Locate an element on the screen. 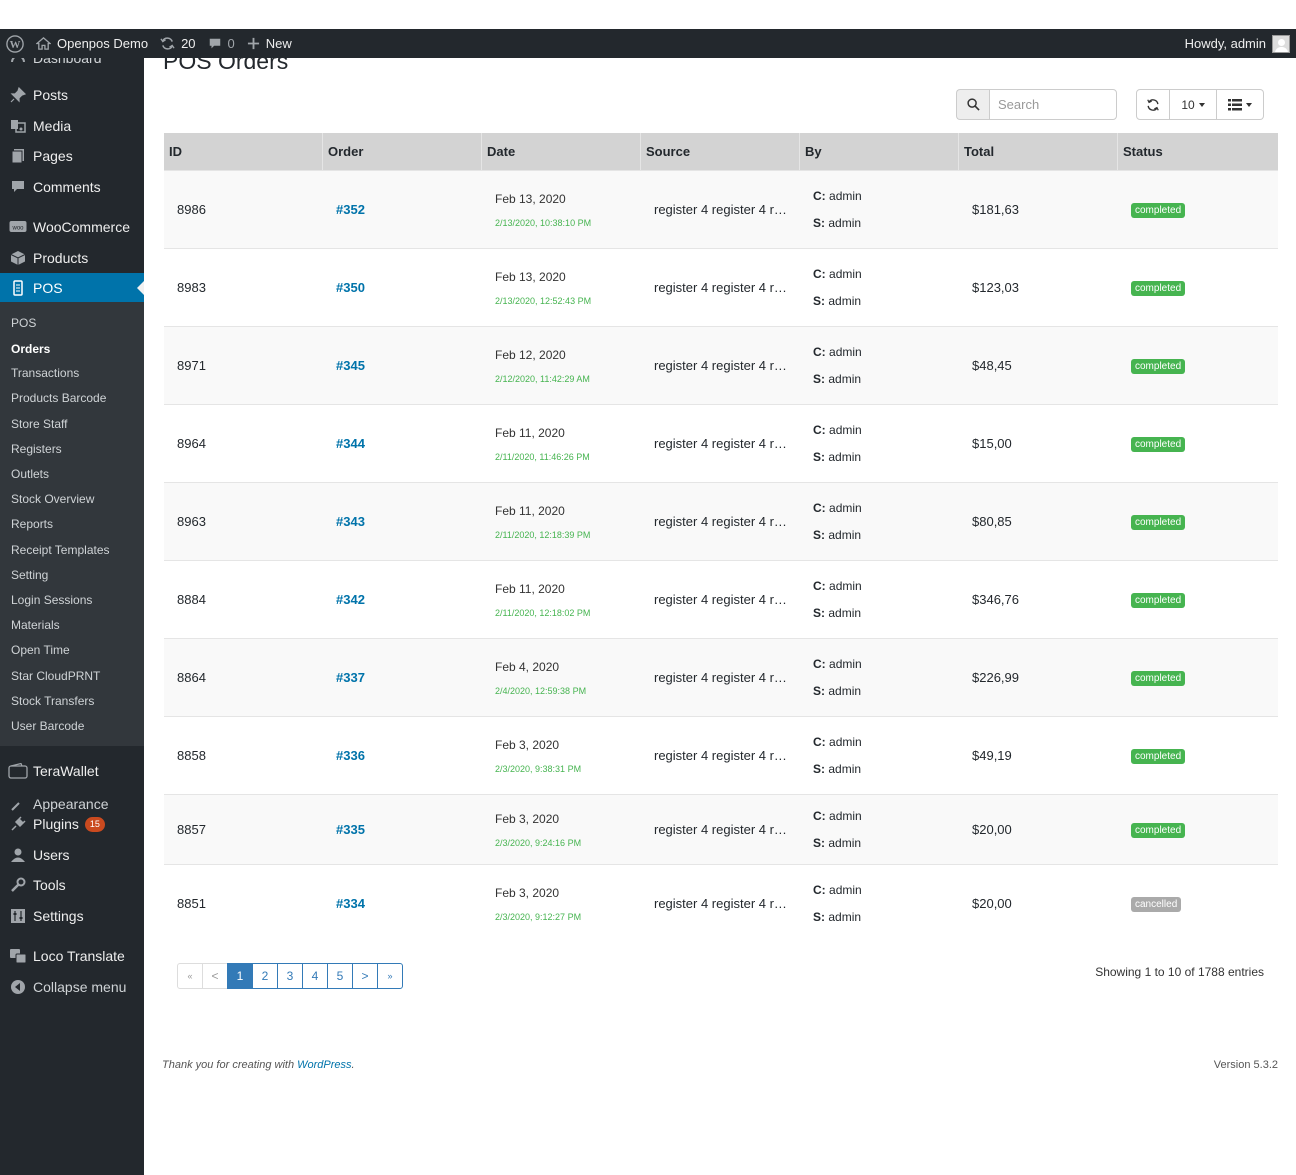 Image resolution: width=1296 pixels, height=1175 pixels. submenu-item-receipt-templates: Receipt Templates is located at coordinates (60, 550).